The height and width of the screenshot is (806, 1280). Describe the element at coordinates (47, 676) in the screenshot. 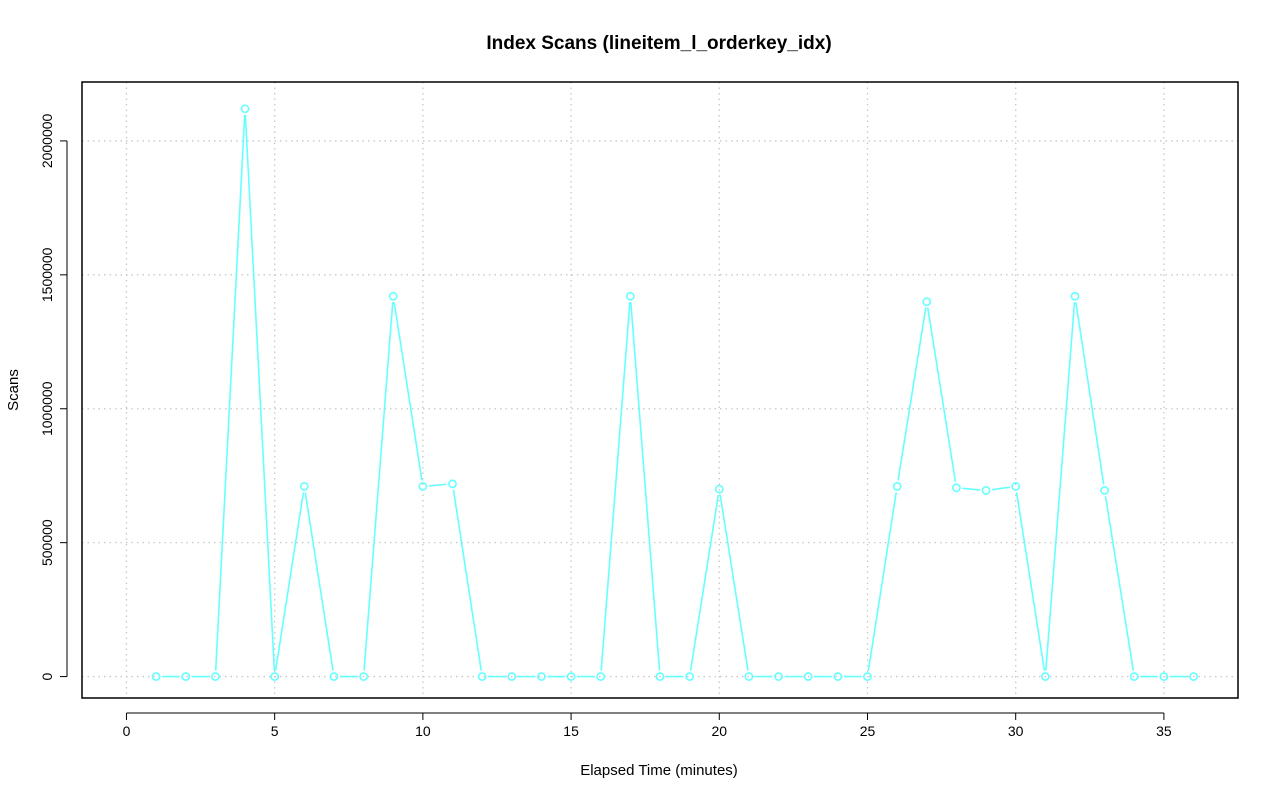

I see `y-tick-label: 0` at that location.